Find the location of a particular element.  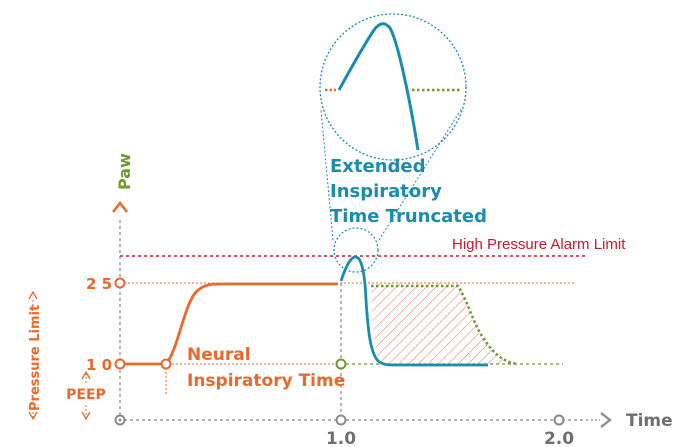

x-axis-arrow-icon is located at coordinates (606, 420).